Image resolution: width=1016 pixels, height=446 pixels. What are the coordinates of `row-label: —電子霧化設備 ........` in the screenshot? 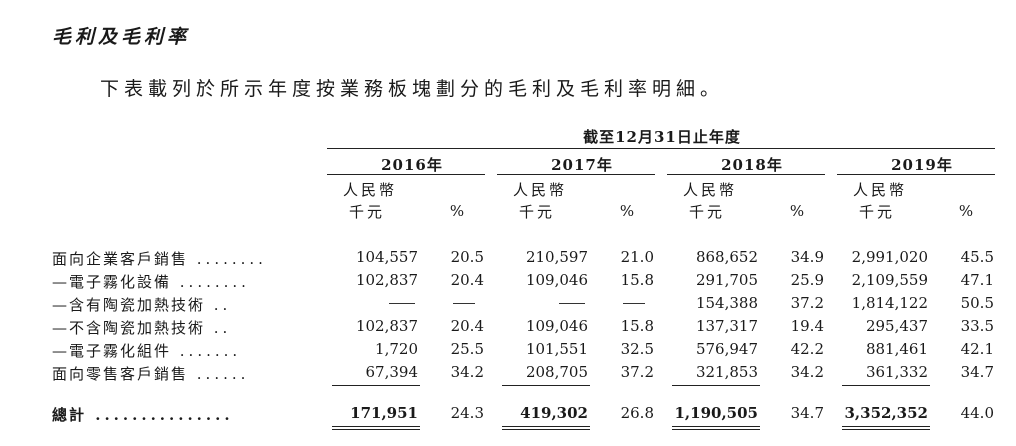 It's located at (151, 281).